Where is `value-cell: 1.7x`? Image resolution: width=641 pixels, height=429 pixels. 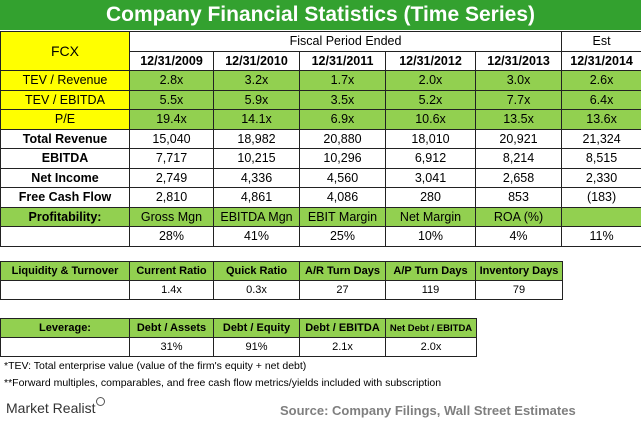 value-cell: 1.7x is located at coordinates (342, 80).